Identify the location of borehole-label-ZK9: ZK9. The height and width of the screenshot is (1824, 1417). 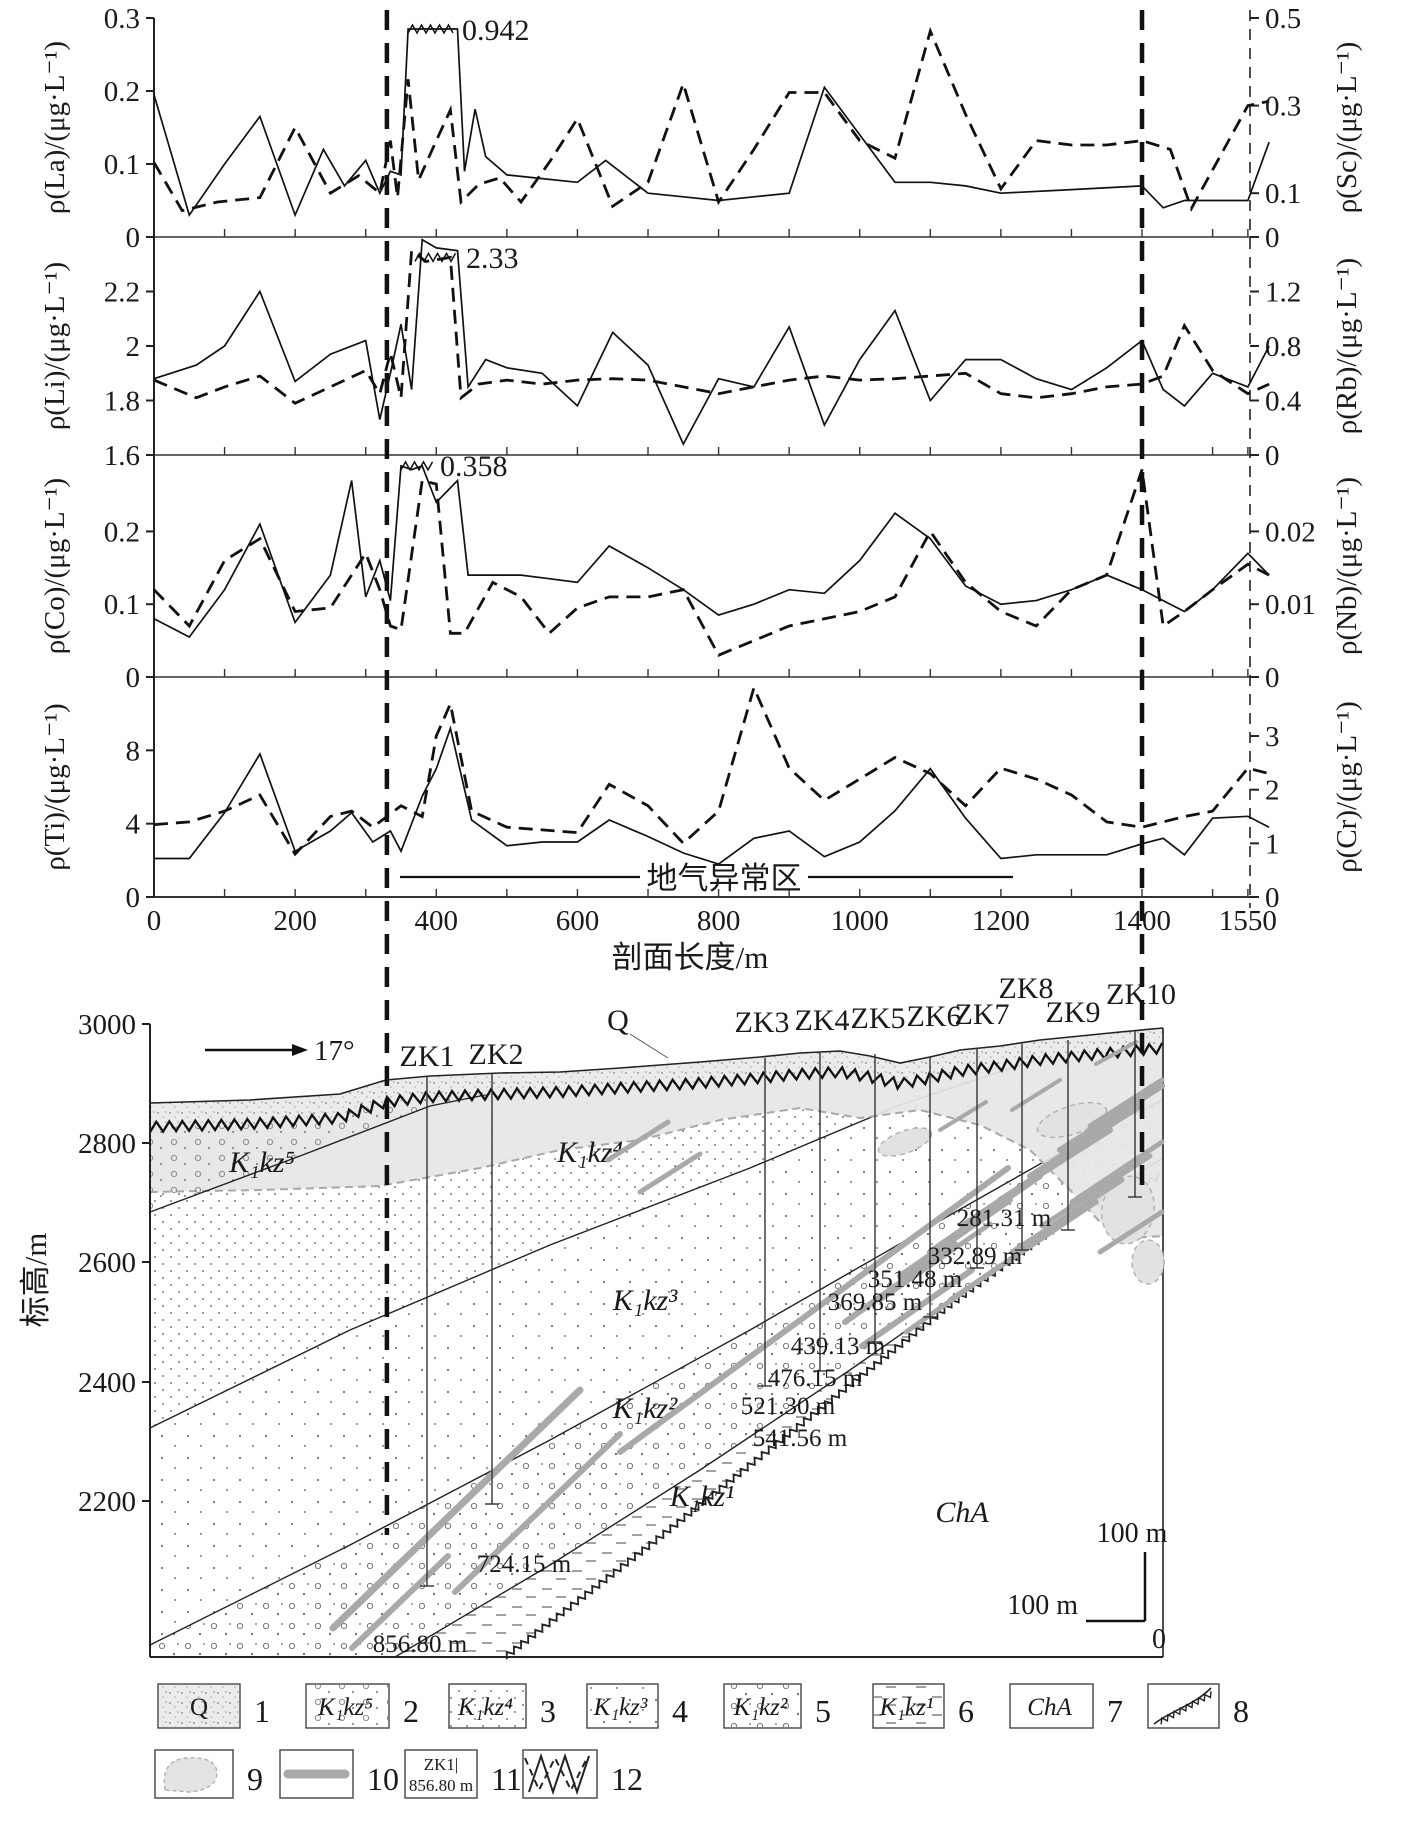
(1073, 1012).